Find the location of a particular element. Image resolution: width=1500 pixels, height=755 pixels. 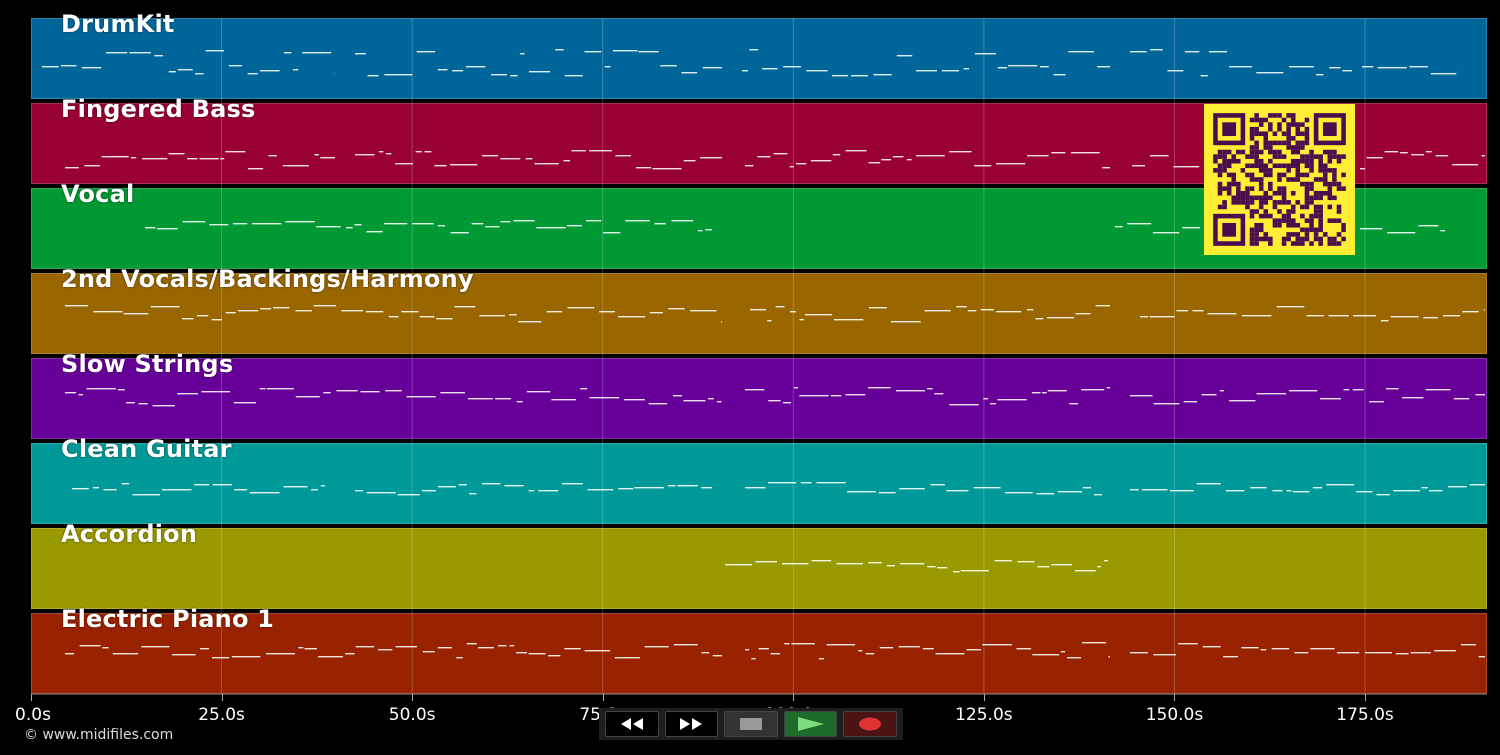

axis-tick-label: 0.0s is located at coordinates (33, 715).